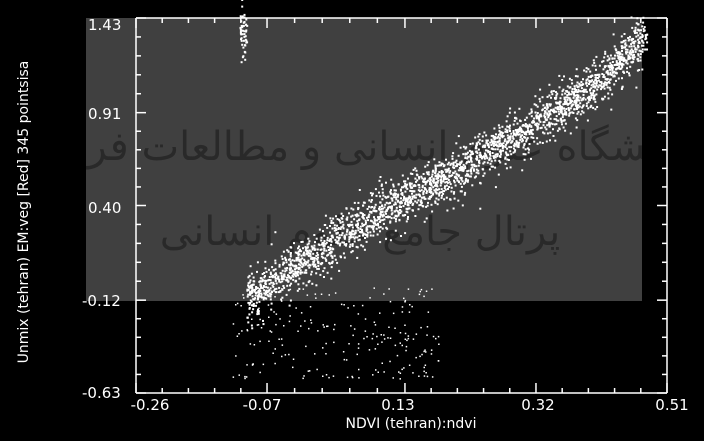 This screenshot has height=441, width=704. Describe the element at coordinates (411, 424) in the screenshot. I see `x-axis-title: NDVI (tehran):ndvi` at that location.